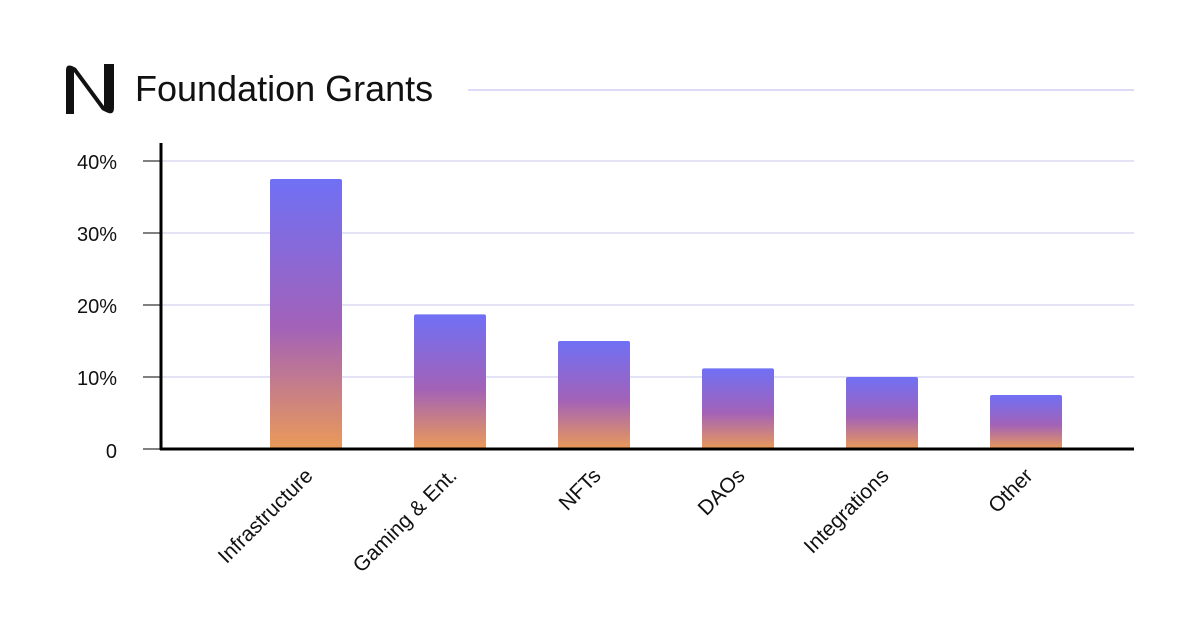 This screenshot has width=1200, height=630. Describe the element at coordinates (284, 88) in the screenshot. I see `chart-title: Foundation Grants` at that location.